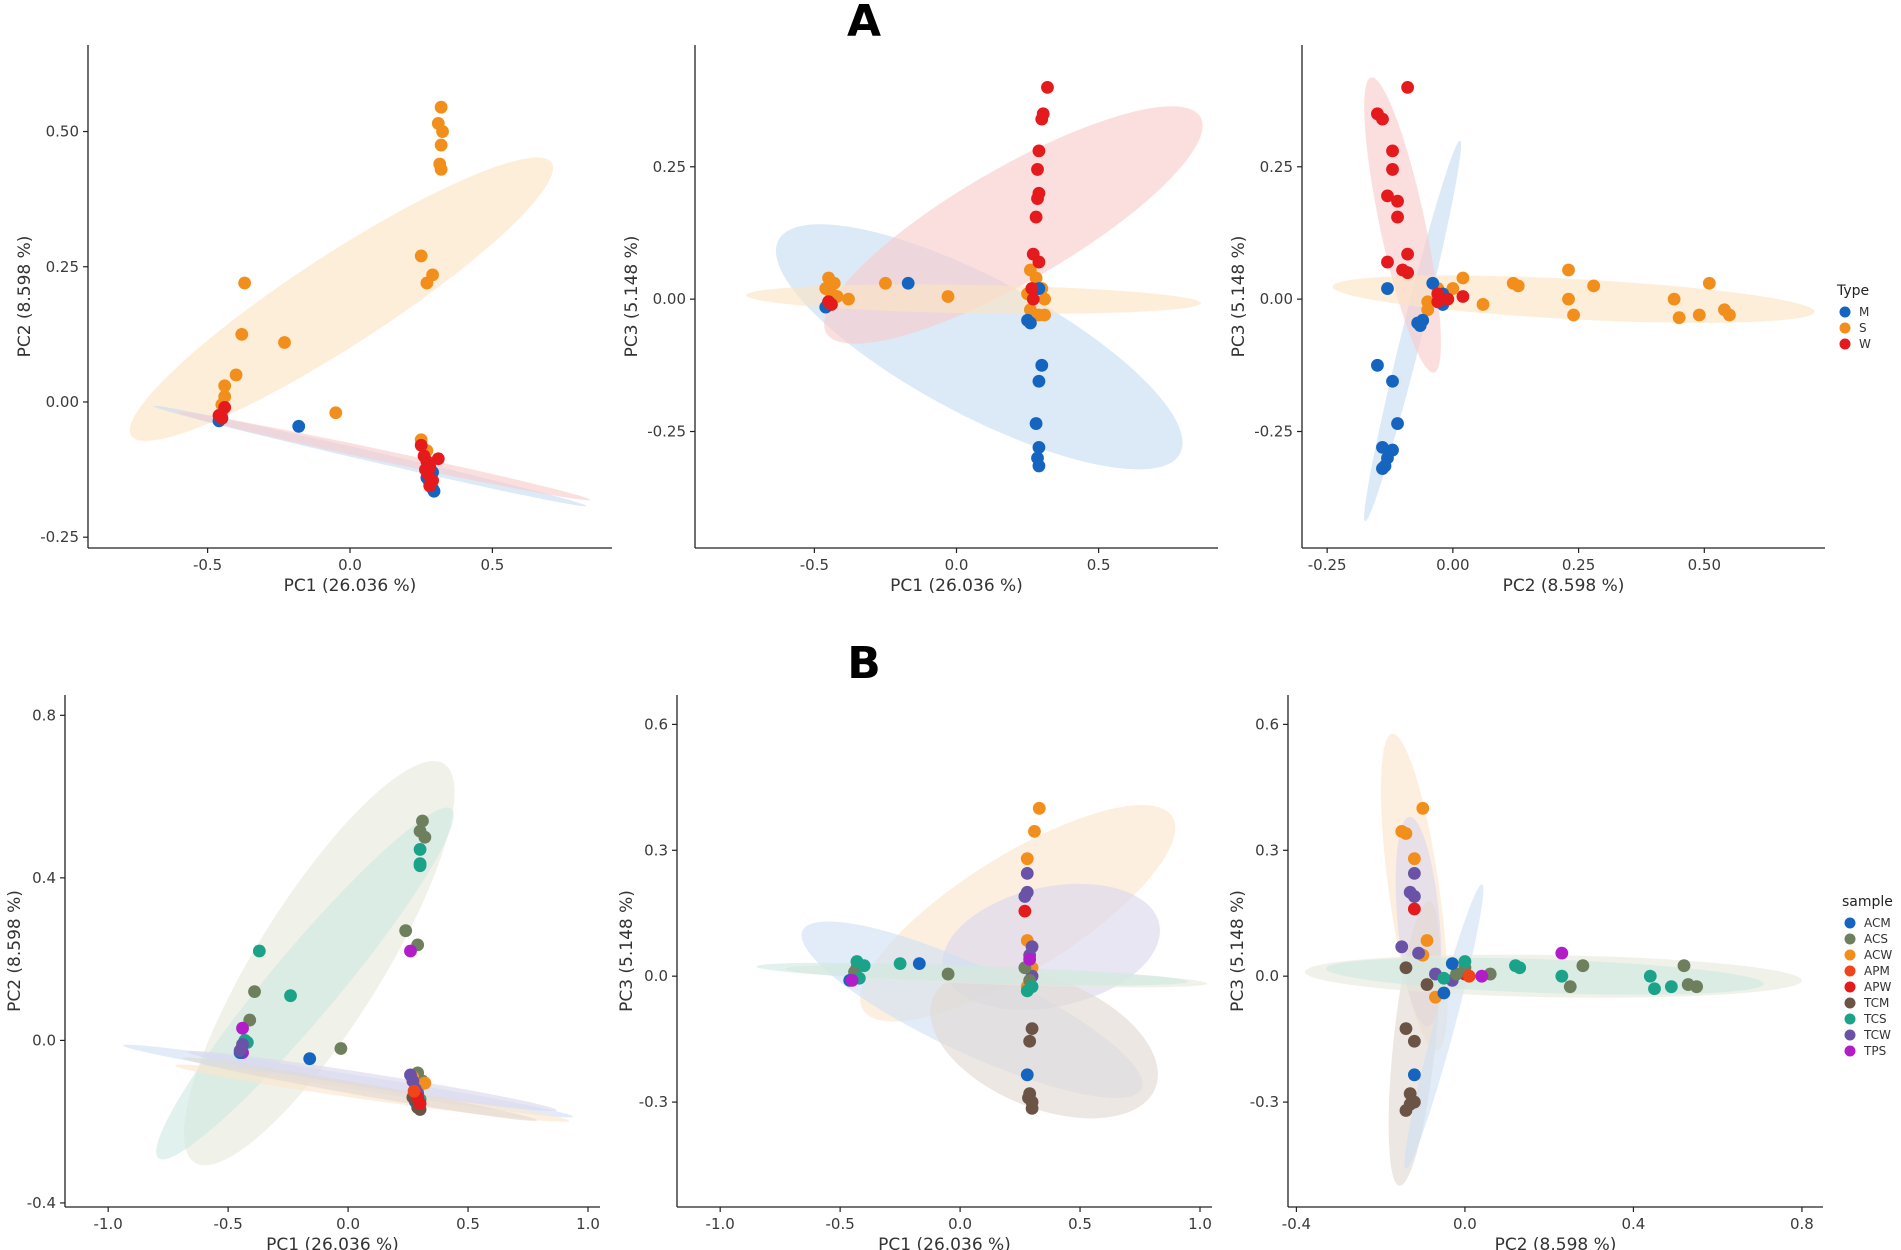 The height and width of the screenshot is (1250, 1901). Describe the element at coordinates (1704, 565) in the screenshot. I see `x-tick-label: 0.50` at that location.